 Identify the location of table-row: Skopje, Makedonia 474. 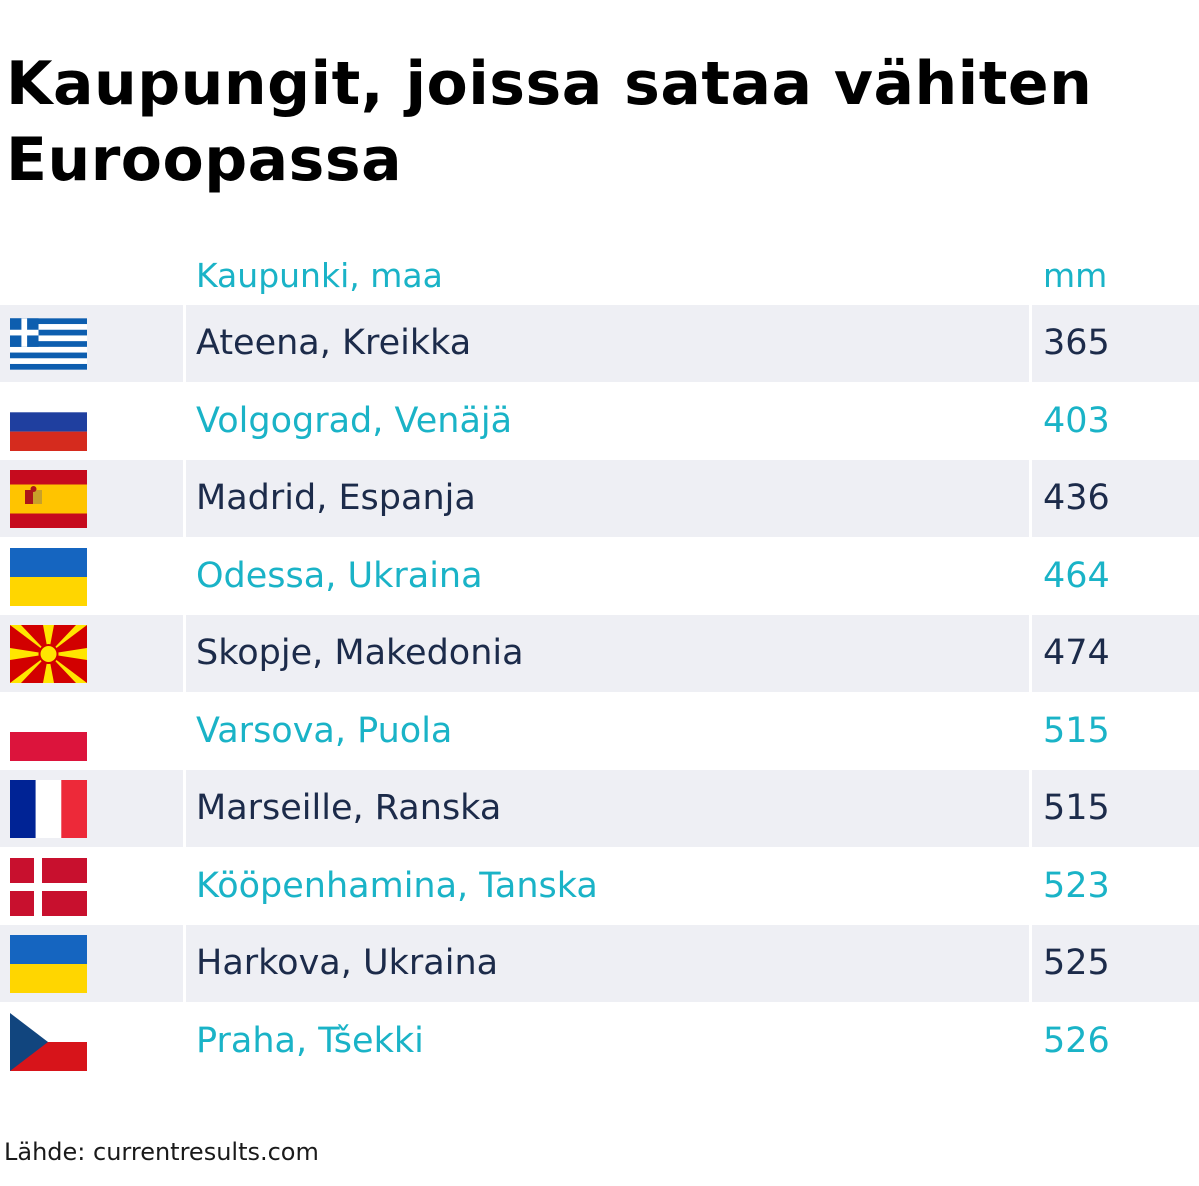
(599, 653).